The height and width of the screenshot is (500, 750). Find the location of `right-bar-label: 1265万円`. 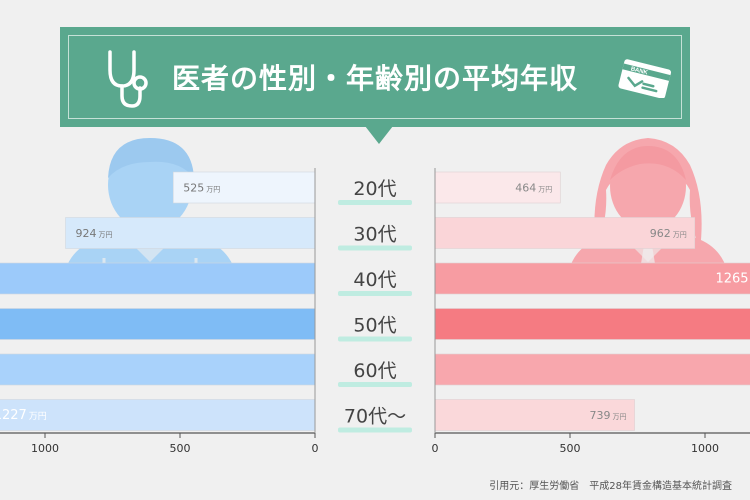

right-bar-label: 1265万円 is located at coordinates (732, 279).